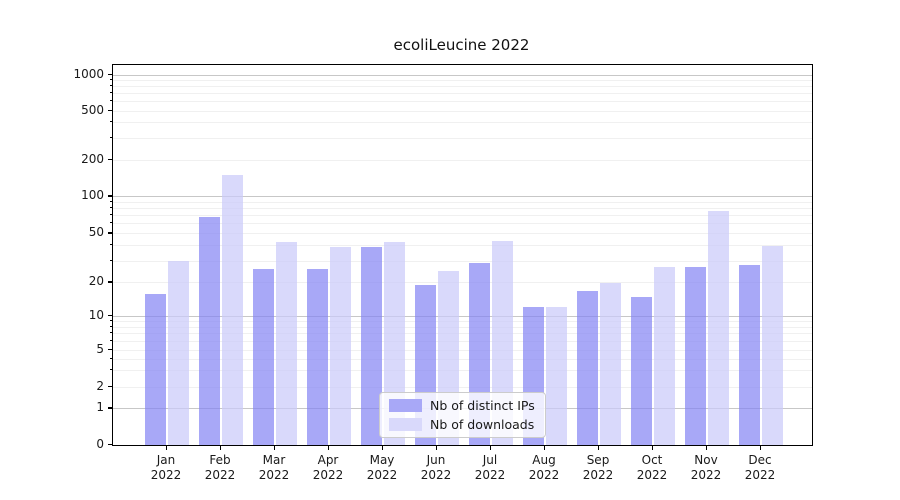 Image resolution: width=900 pixels, height=500 pixels. I want to click on x-tick-label: Nov 2022, so click(706, 467).